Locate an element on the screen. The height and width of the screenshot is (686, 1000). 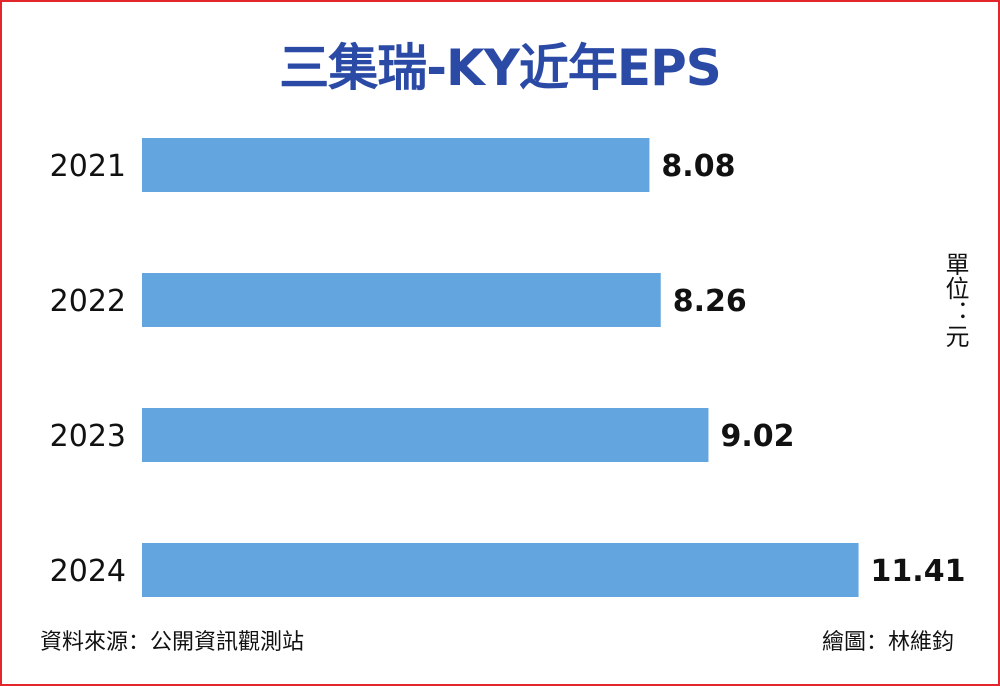
bar-2024 is located at coordinates (500, 570).